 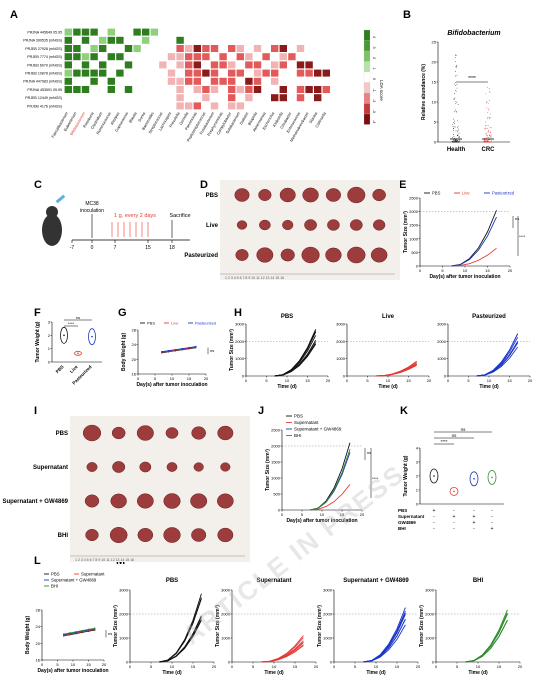 I want to click on mouse-icon, so click(x=52, y=230).